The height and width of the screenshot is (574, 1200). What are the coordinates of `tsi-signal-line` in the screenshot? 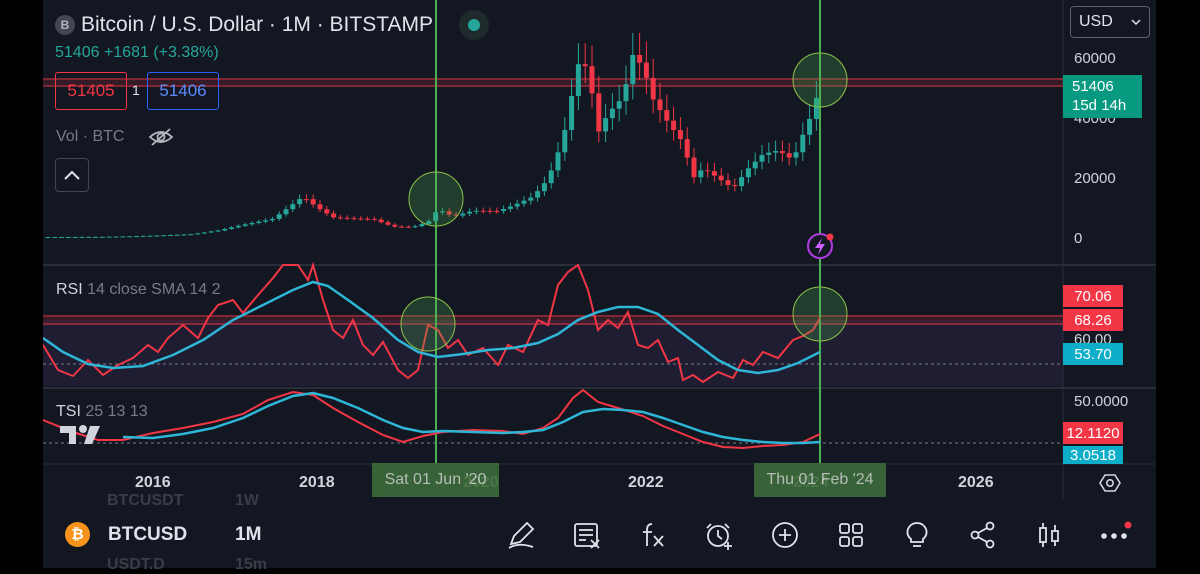 It's located at (471, 418).